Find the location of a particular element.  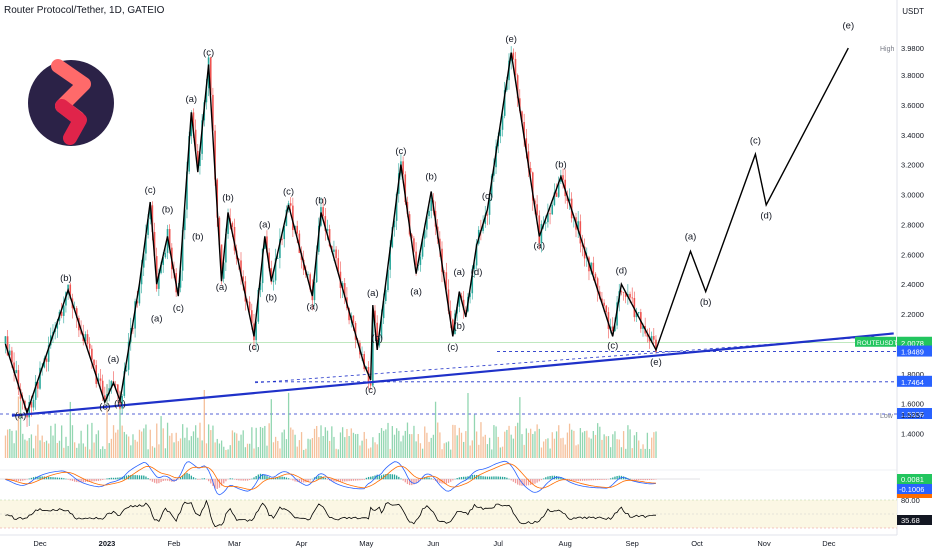

price-badge-bg is located at coordinates (914, 414).